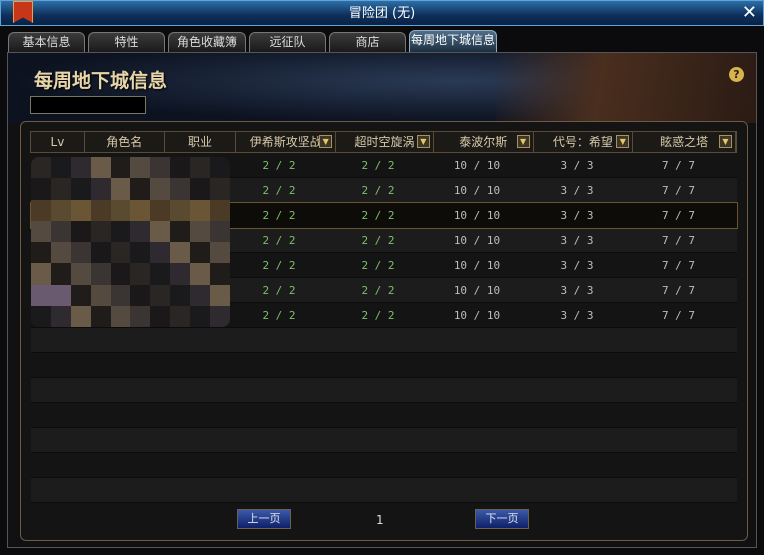 The height and width of the screenshot is (555, 764). I want to click on next-page-button: 下一页, so click(502, 519).